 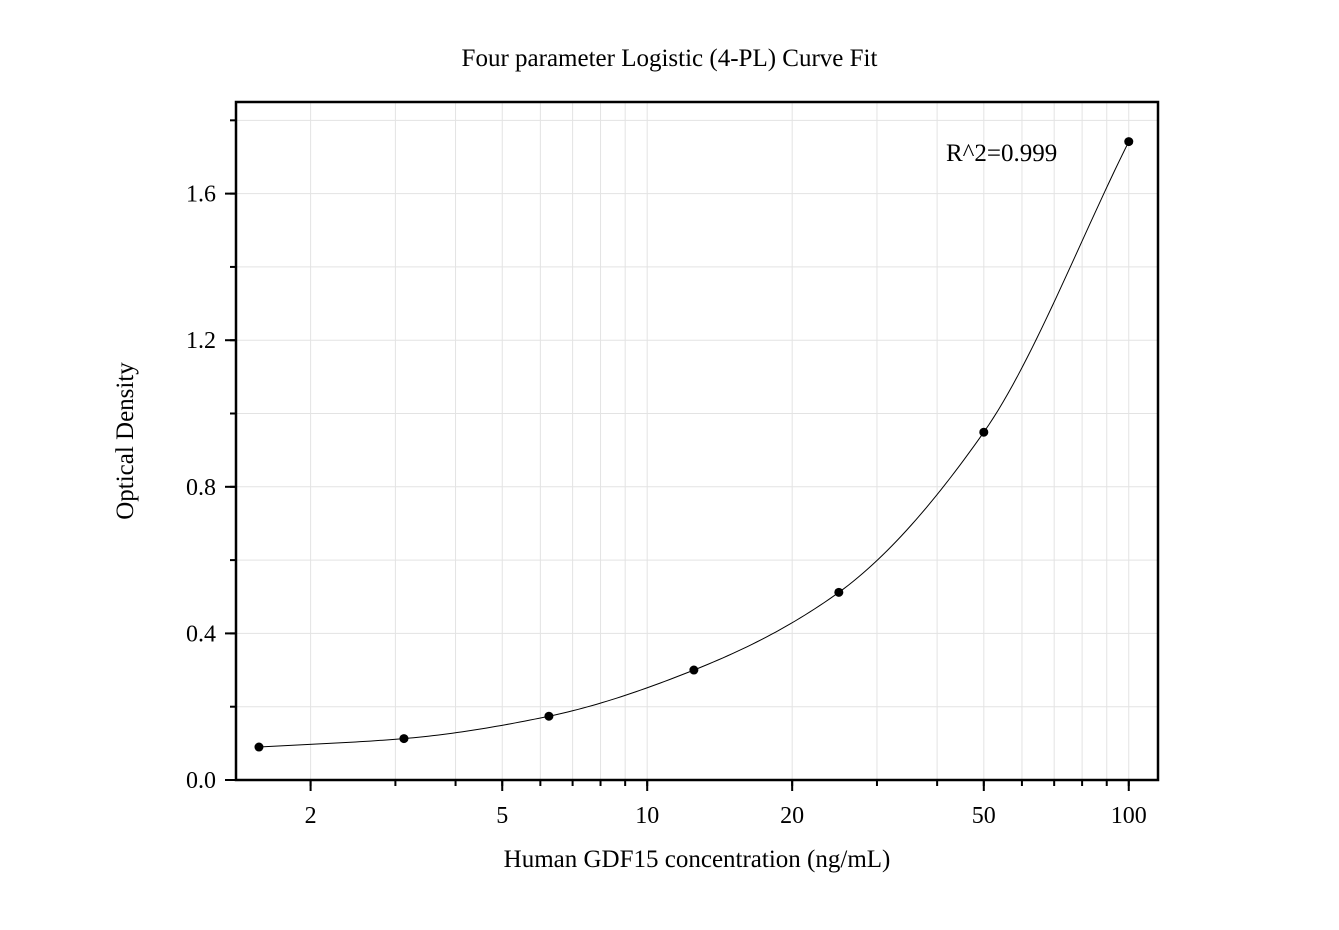 I want to click on r-squared-annotation: R^2=0.999, so click(x=1002, y=153).